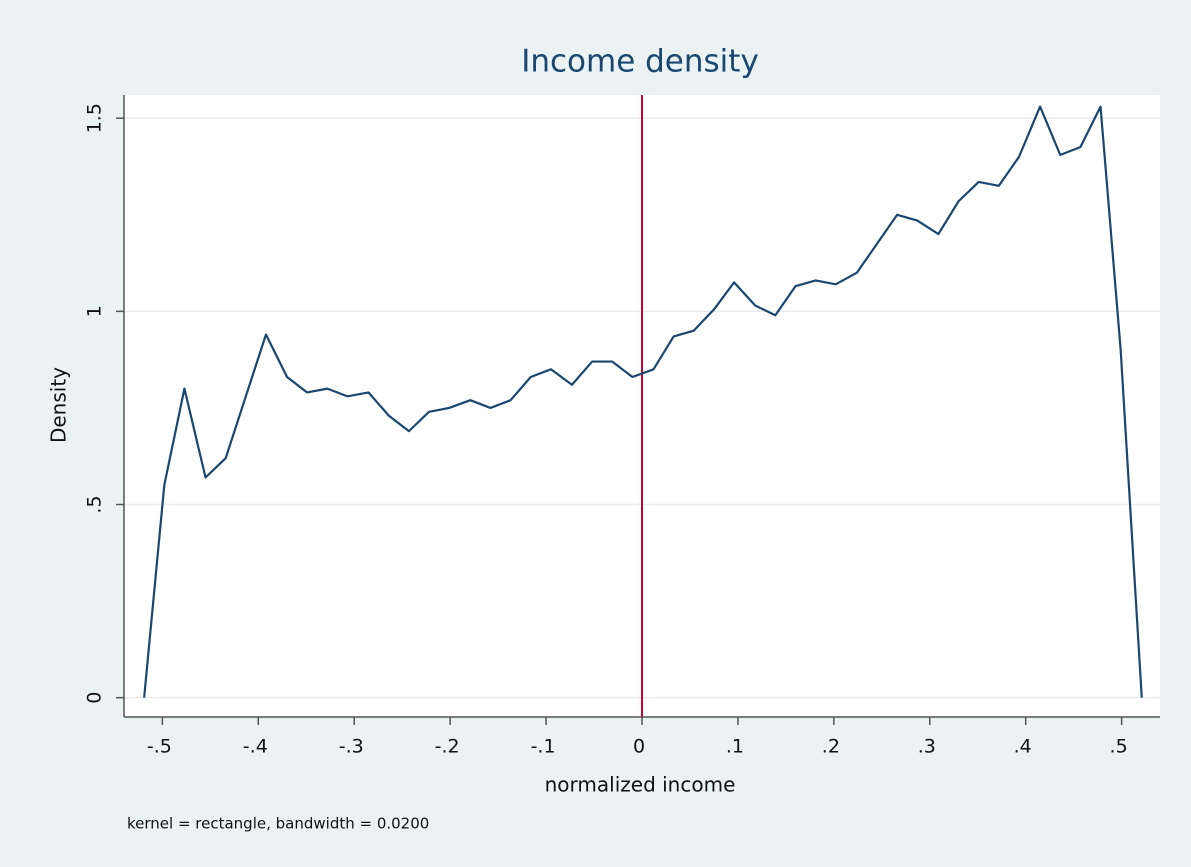 This screenshot has height=867, width=1191. What do you see at coordinates (927, 747) in the screenshot?
I see `x-tick-label: .3` at bounding box center [927, 747].